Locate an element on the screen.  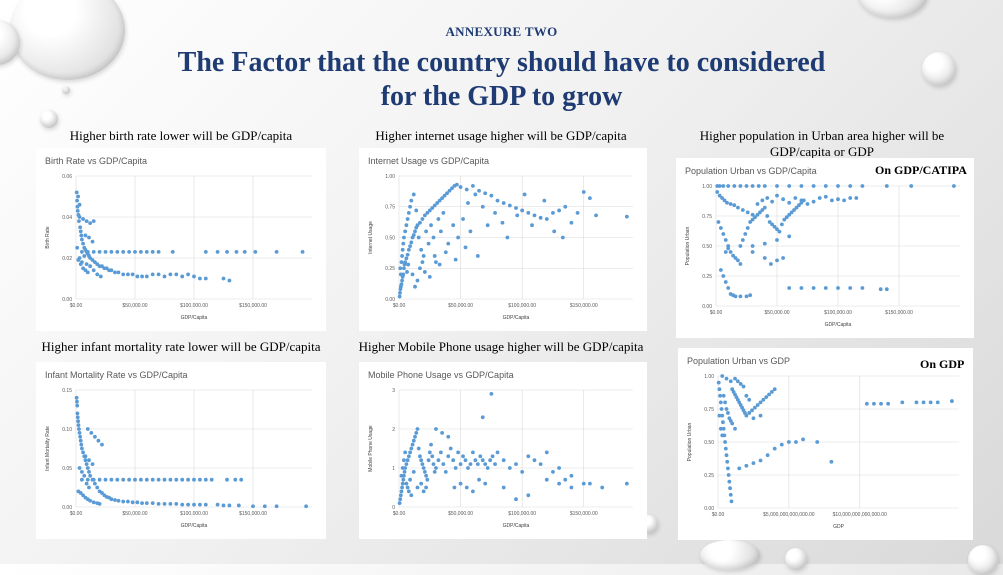
x-tick-label: $100,000.00 is located at coordinates (522, 306).